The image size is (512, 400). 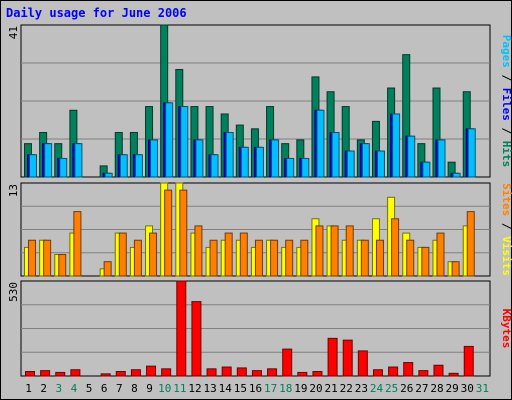 I want to click on x-tick-label: 1, so click(x=28, y=388).